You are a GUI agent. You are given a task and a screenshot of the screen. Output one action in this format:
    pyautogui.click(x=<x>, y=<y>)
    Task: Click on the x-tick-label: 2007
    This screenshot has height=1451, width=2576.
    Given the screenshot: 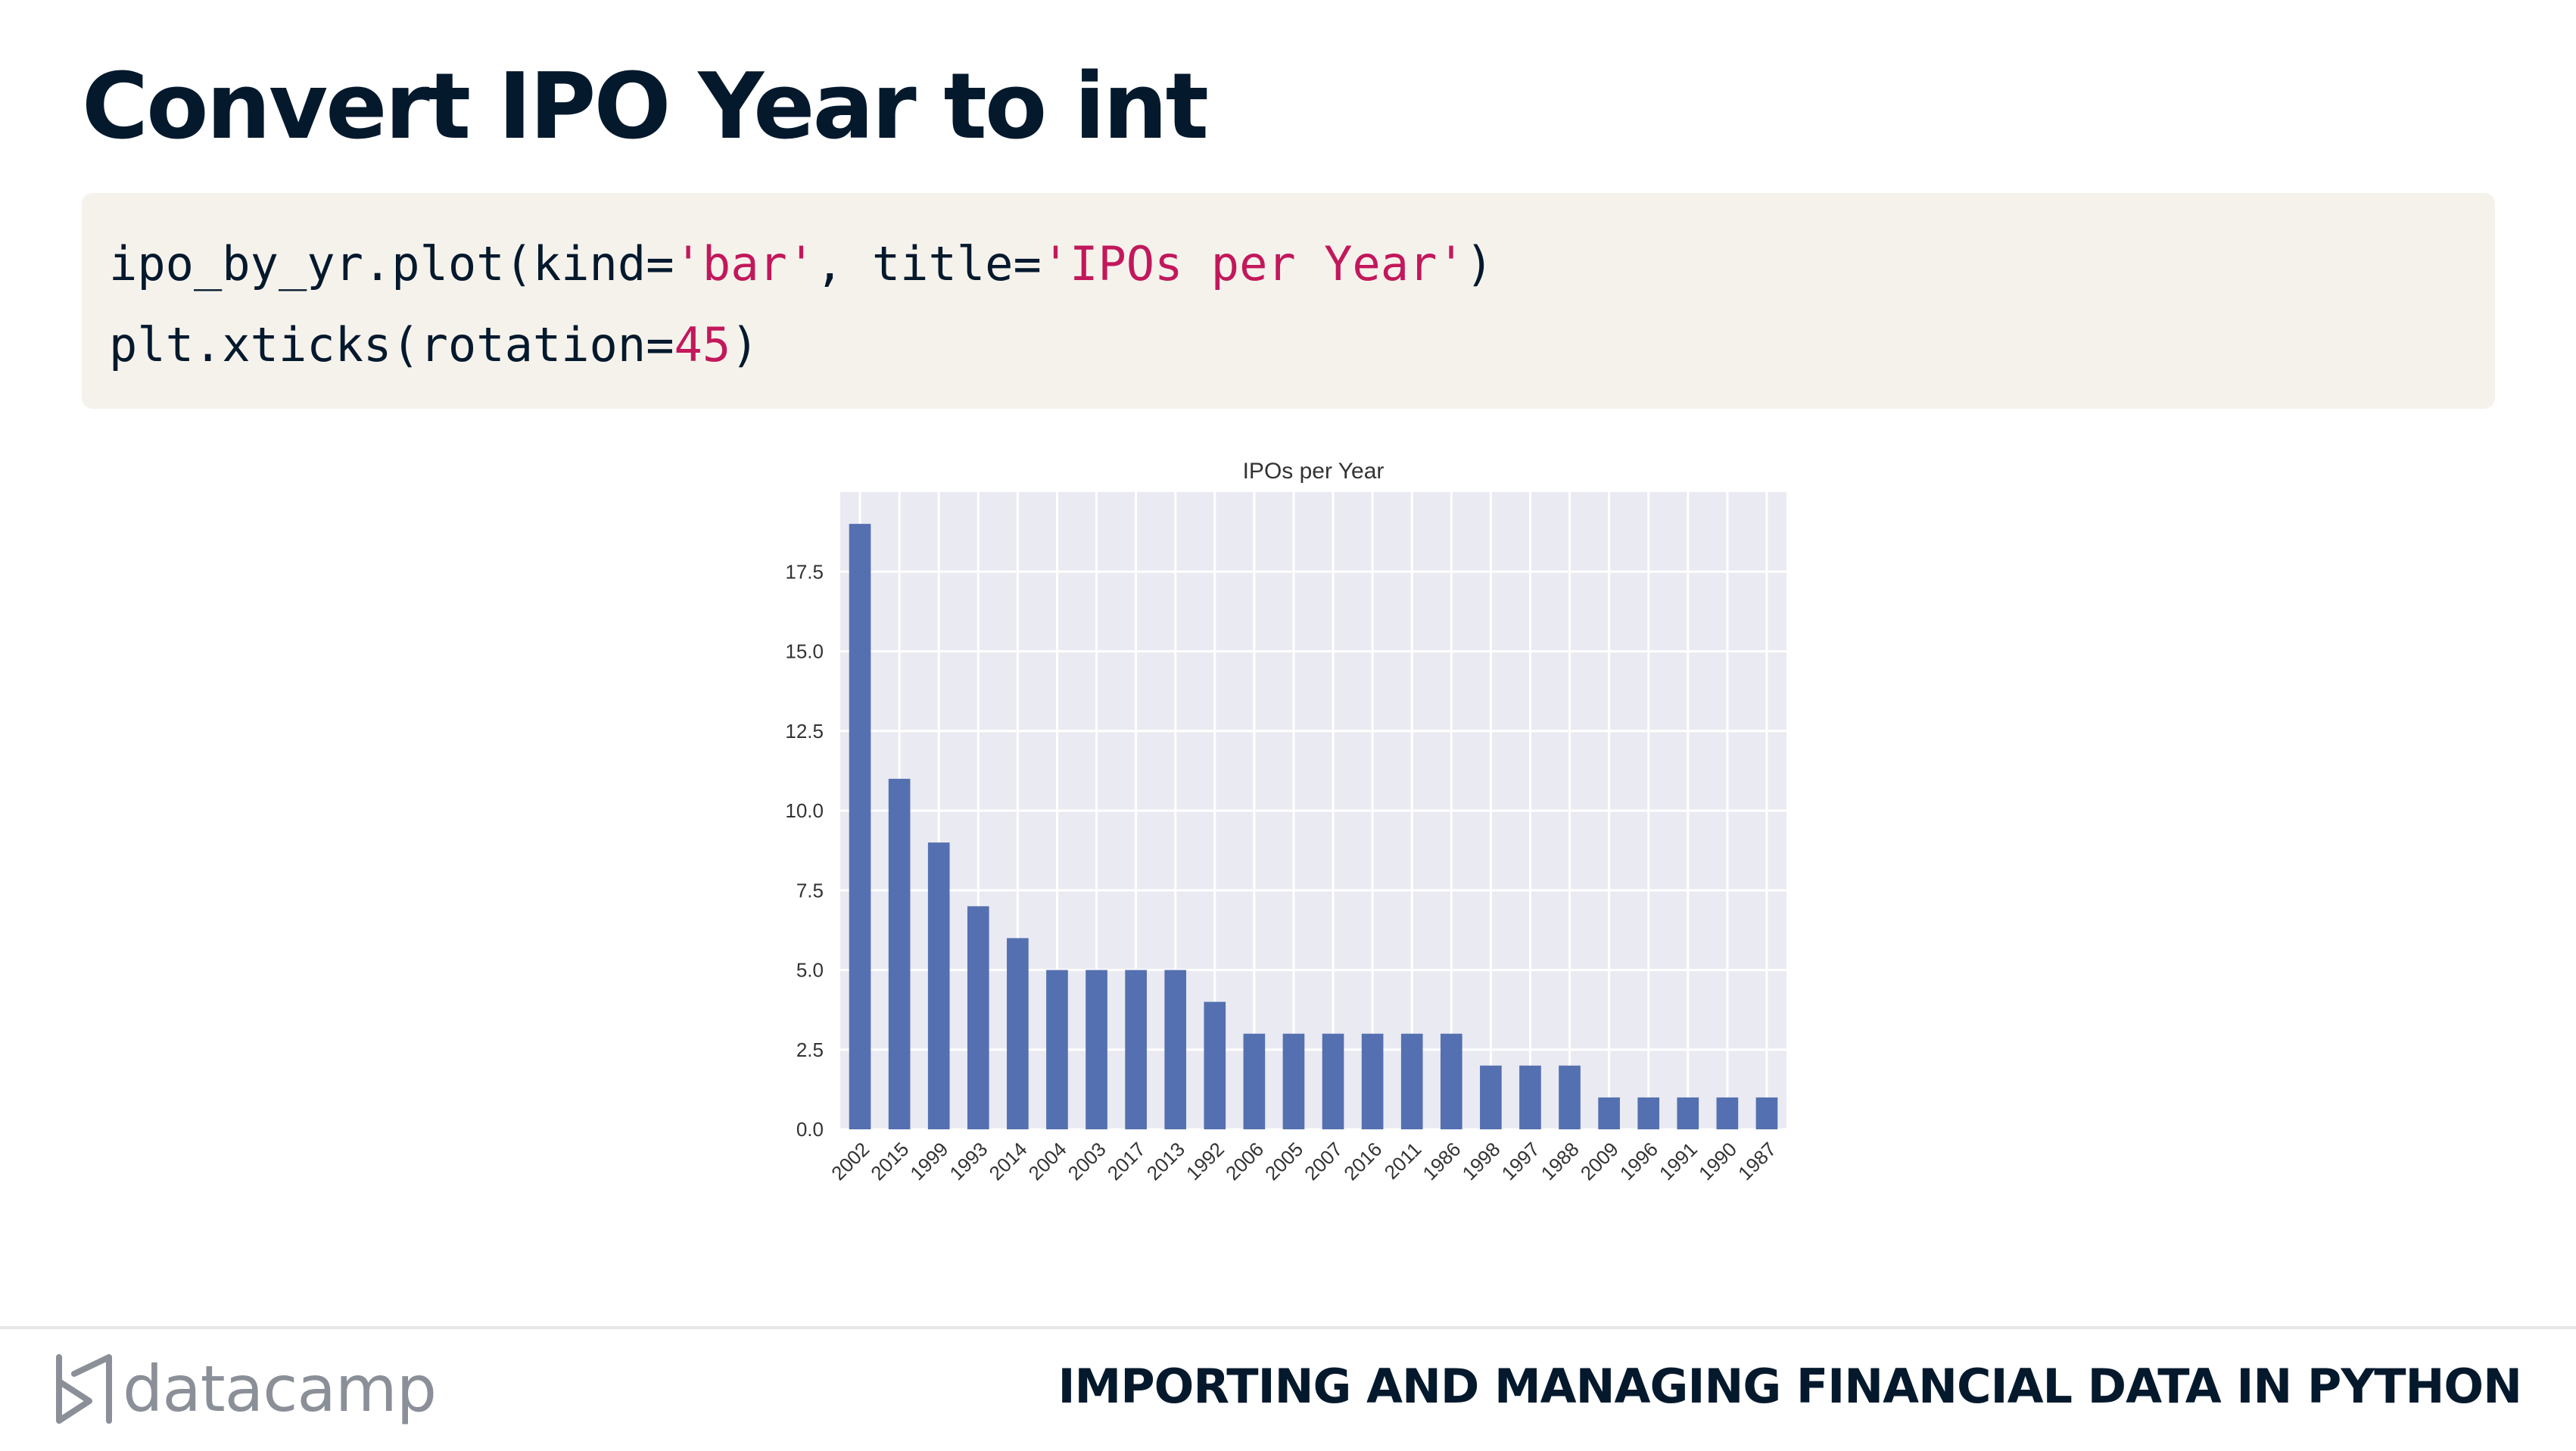 What is the action you would take?
    pyautogui.click(x=1323, y=1161)
    